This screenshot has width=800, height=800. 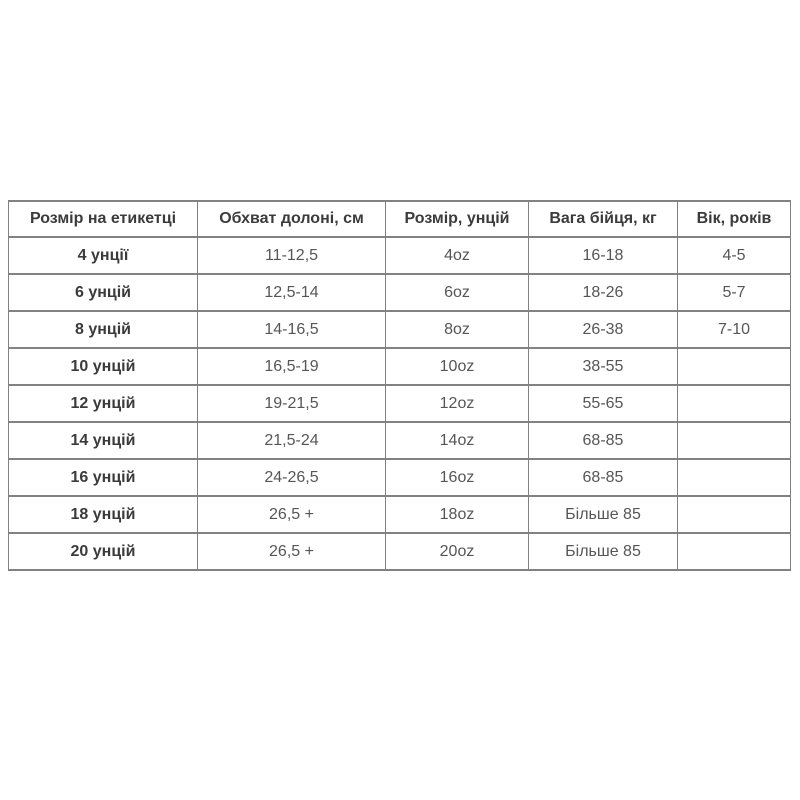 What do you see at coordinates (457, 219) in the screenshot?
I see `column-header: Розмір, унцій` at bounding box center [457, 219].